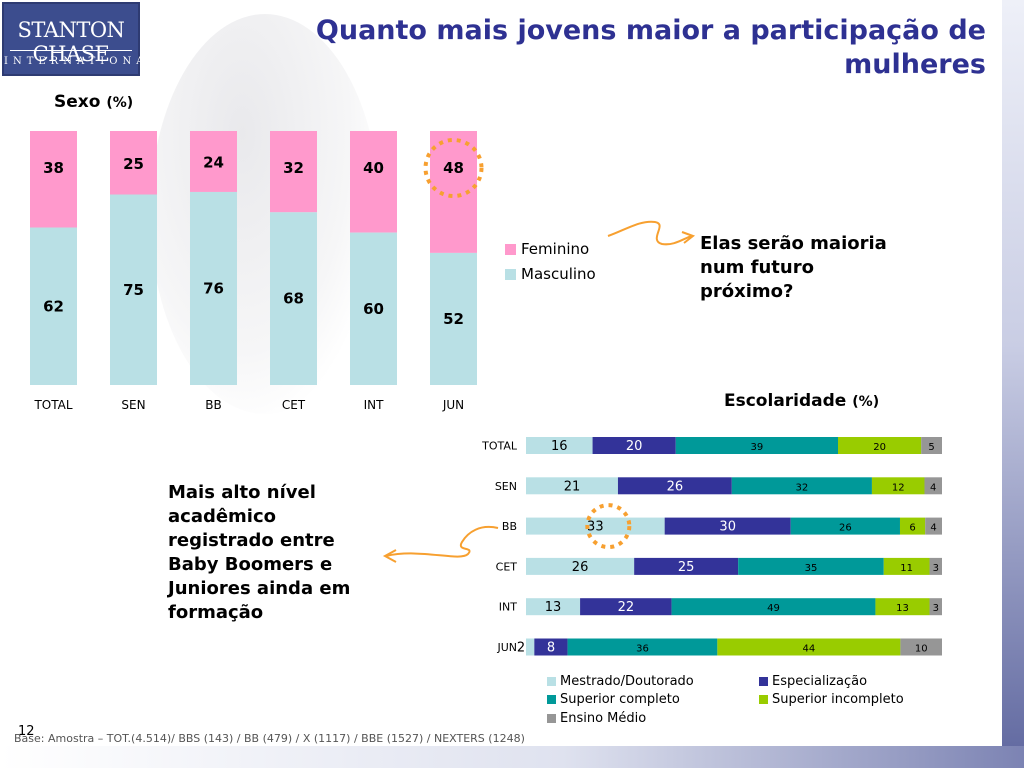  I want to click on label-feminino-total: 38, so click(53, 168).